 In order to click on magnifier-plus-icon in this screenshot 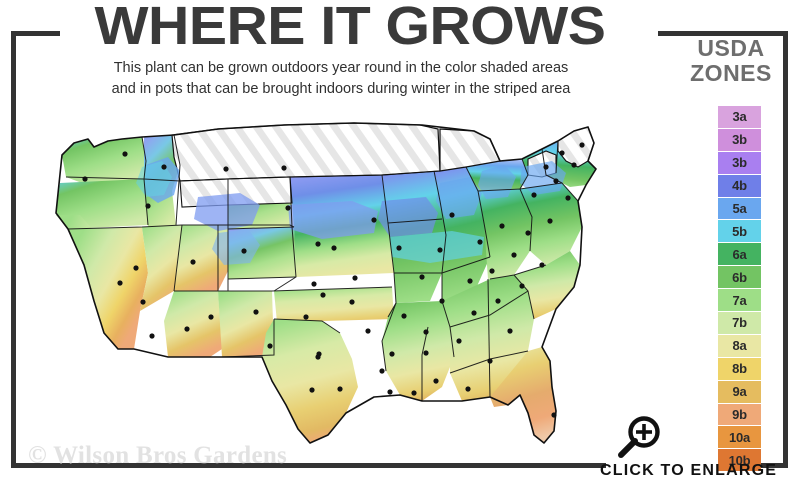, I will do `click(639, 437)`.